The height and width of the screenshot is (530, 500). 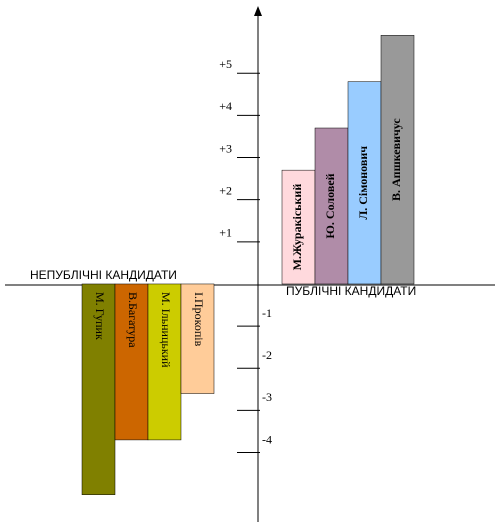 What do you see at coordinates (267, 355) in the screenshot?
I see `y-tick-label: -2` at bounding box center [267, 355].